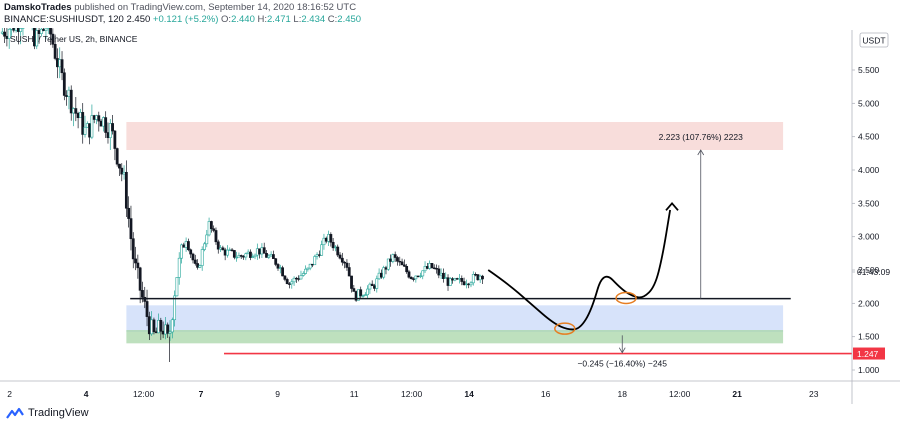  I want to click on stop-measure-arrow, so click(622, 350).